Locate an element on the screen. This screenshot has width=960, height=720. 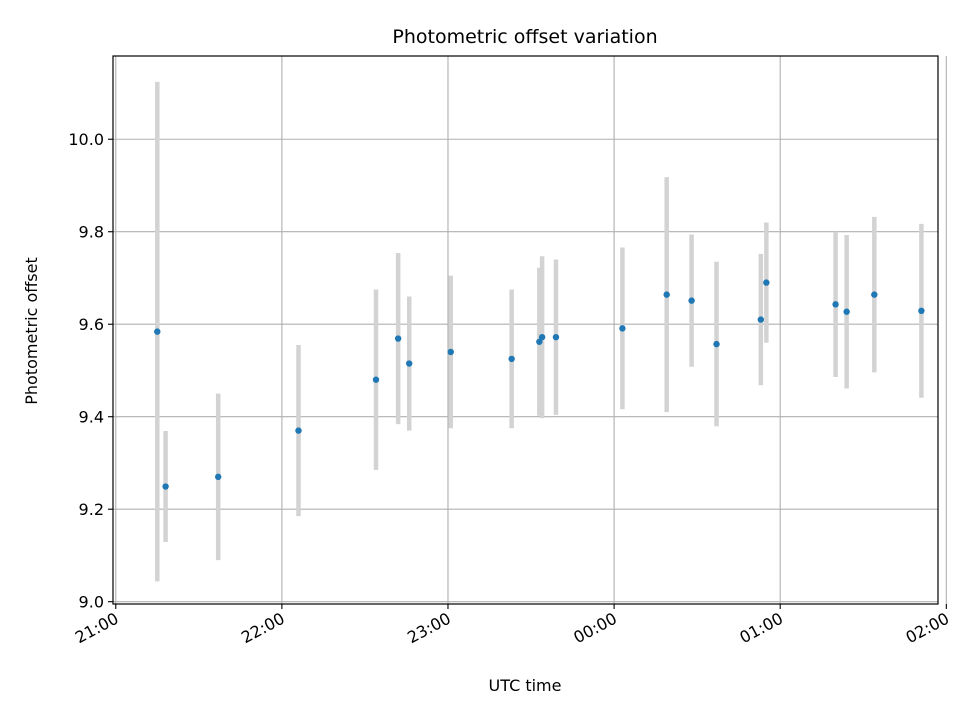
chart-title: Photometric offset variation is located at coordinates (524, 37).